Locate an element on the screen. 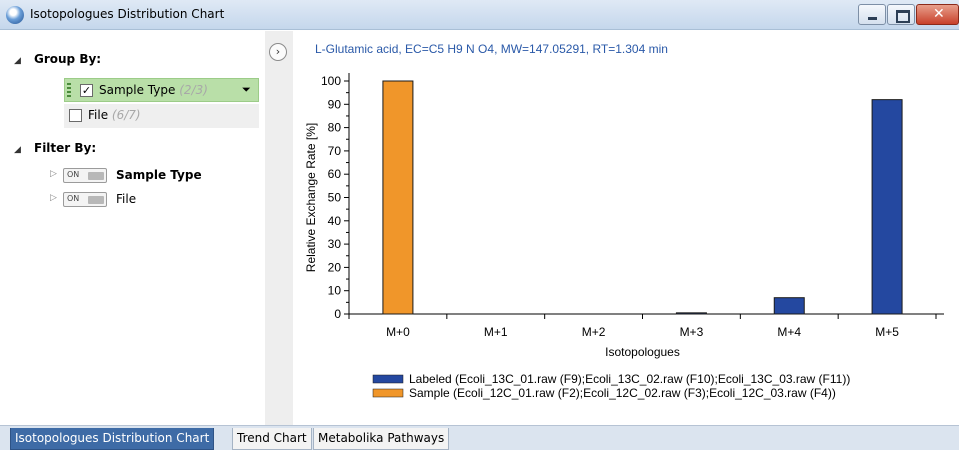 Image resolution: width=959 pixels, height=450 pixels. group-by-header: ◢ Group By: is located at coordinates (57, 59).